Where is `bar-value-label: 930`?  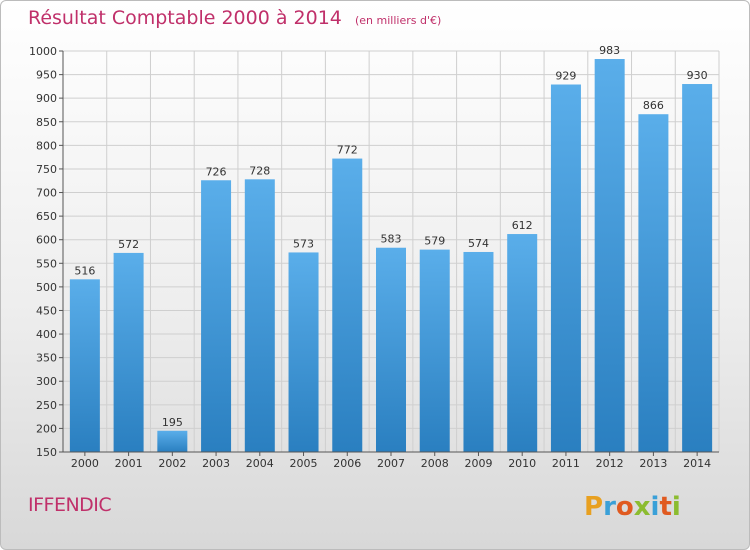 bar-value-label: 930 is located at coordinates (697, 75).